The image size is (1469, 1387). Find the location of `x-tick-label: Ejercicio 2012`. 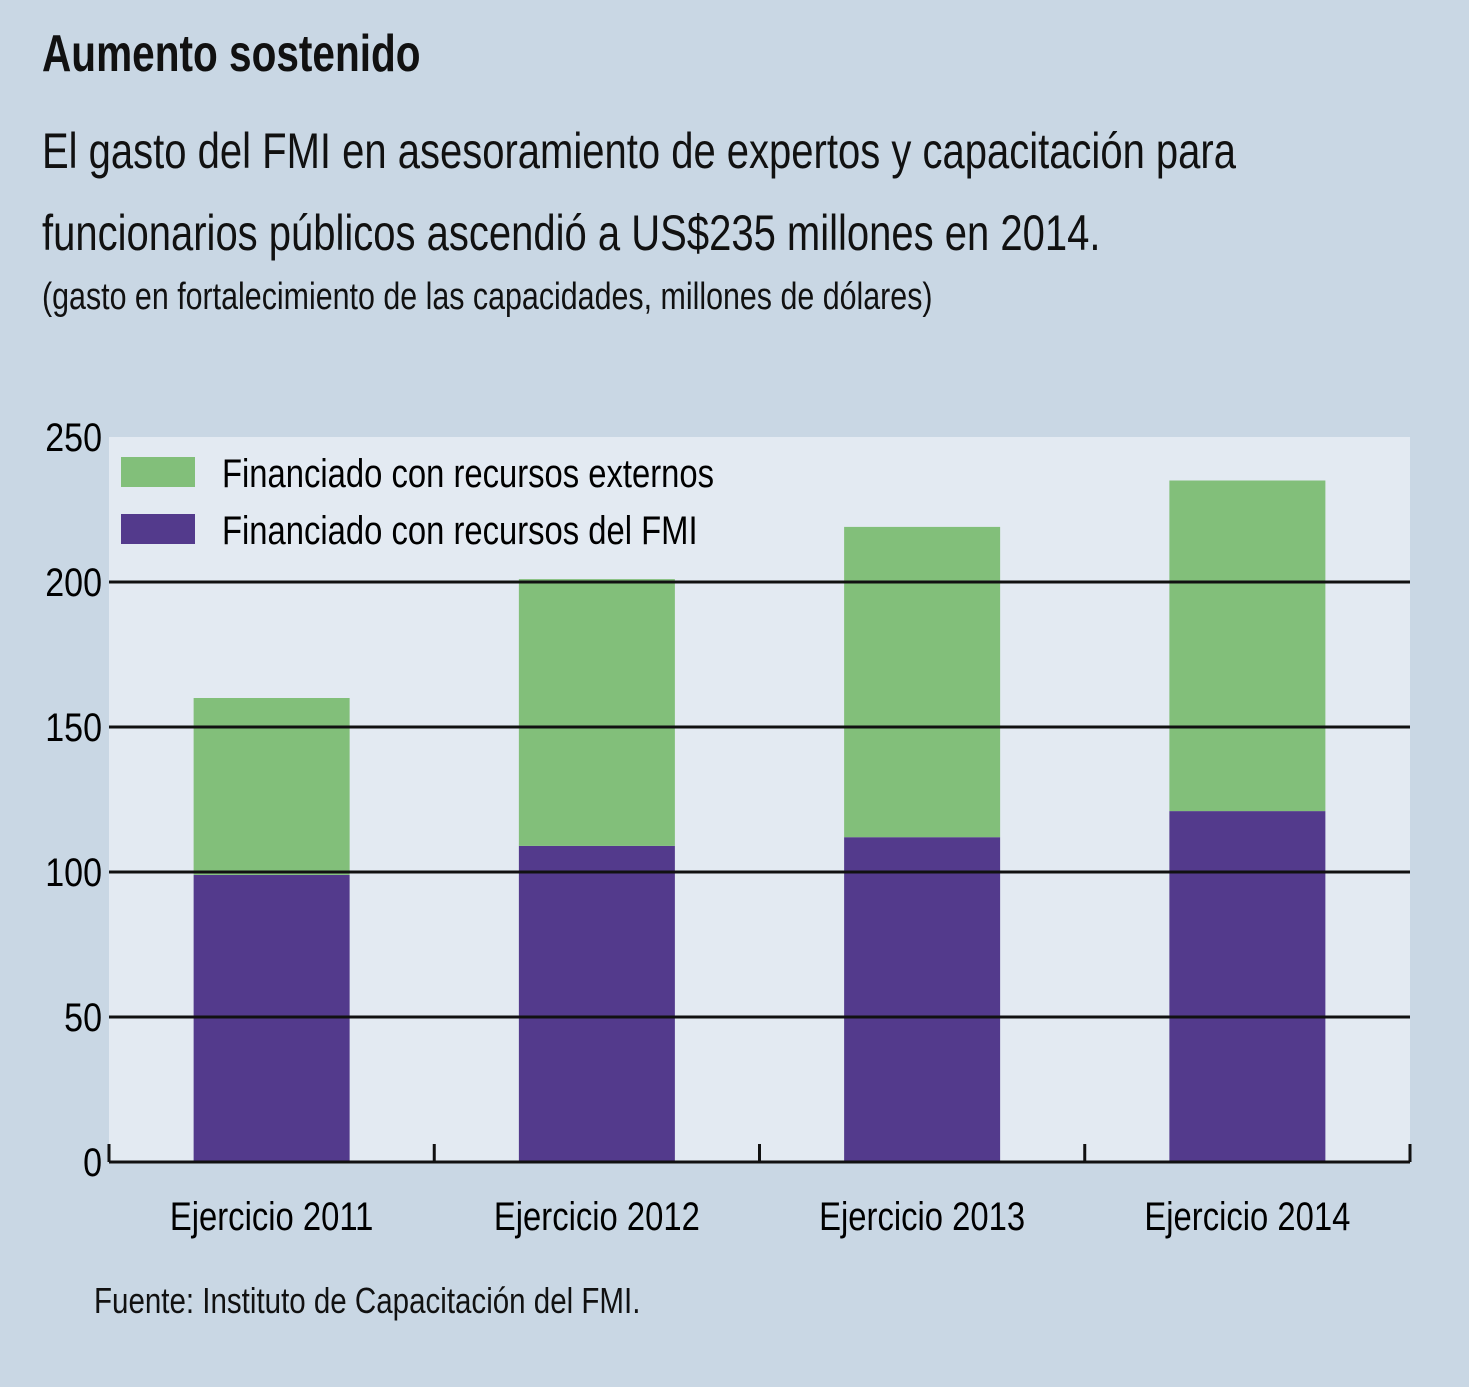

x-tick-label: Ejercicio 2012 is located at coordinates (597, 1216).